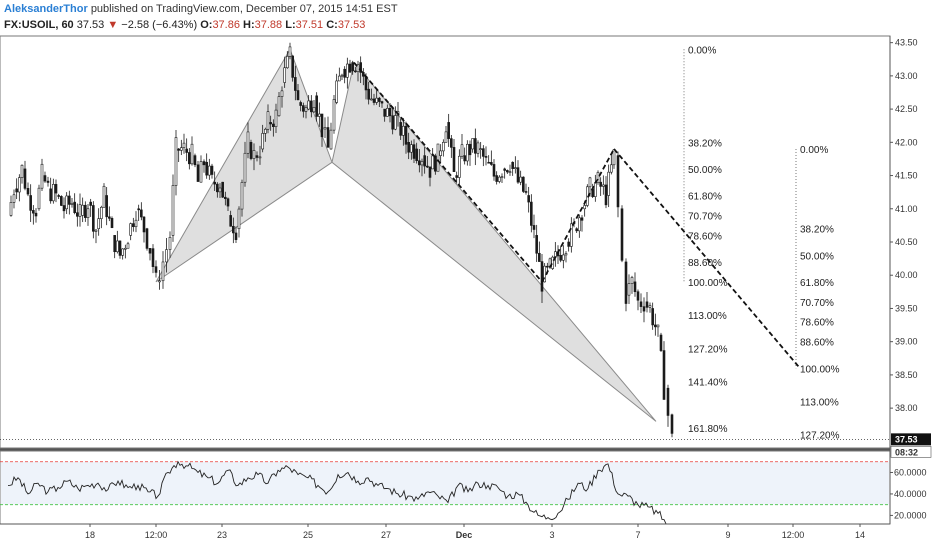 Image resolution: width=932 pixels, height=550 pixels. What do you see at coordinates (906, 452) in the screenshot?
I see `countdown-label: 08:32` at bounding box center [906, 452].